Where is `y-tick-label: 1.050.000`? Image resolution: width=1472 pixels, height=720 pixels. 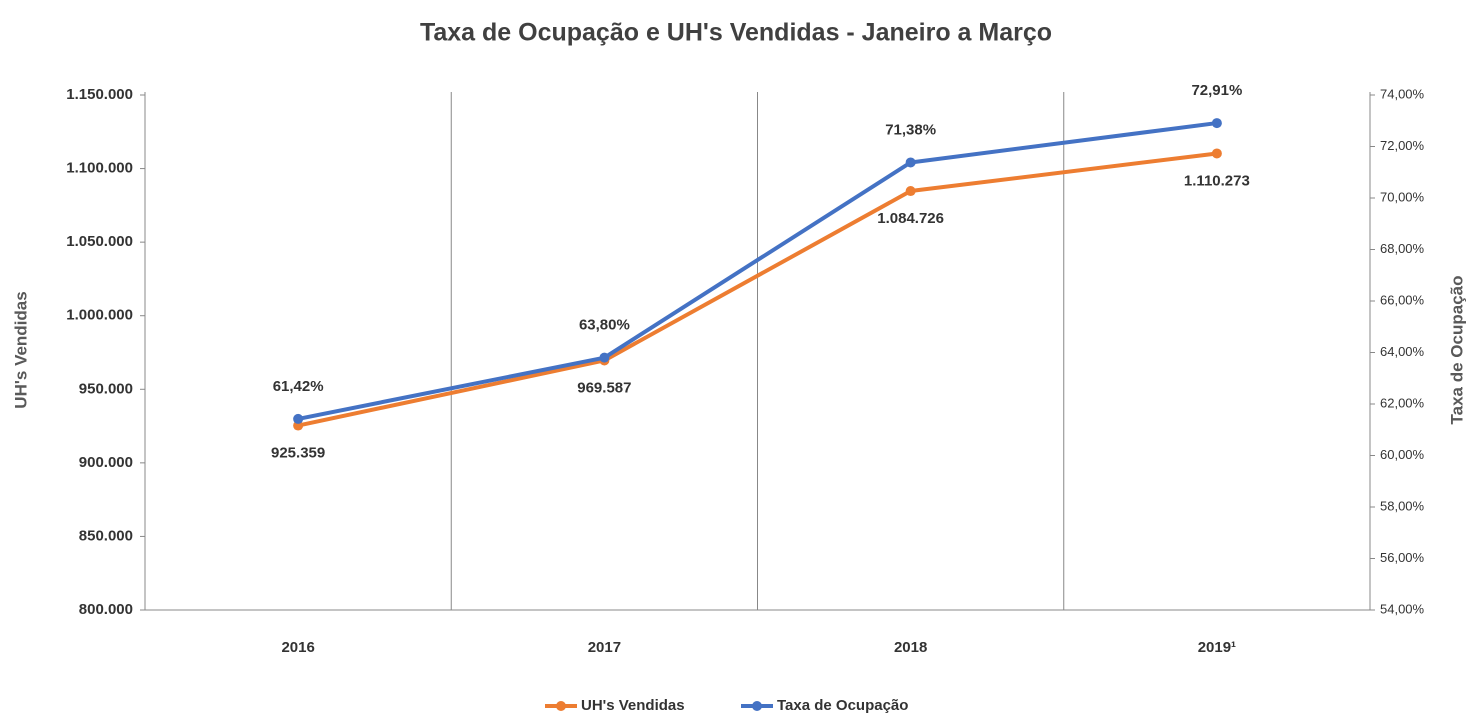
y-tick-label: 1.050.000 is located at coordinates (99, 241).